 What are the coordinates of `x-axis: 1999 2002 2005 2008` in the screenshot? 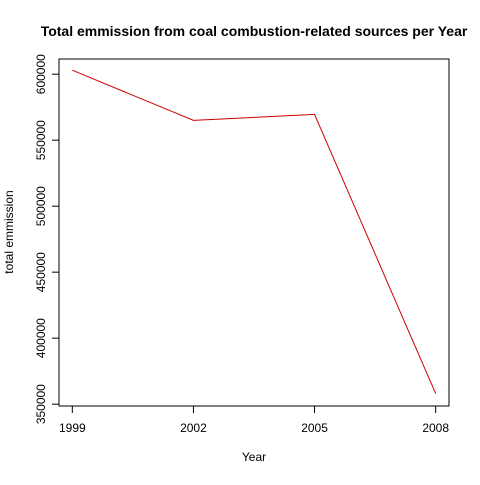 It's located at (254, 420).